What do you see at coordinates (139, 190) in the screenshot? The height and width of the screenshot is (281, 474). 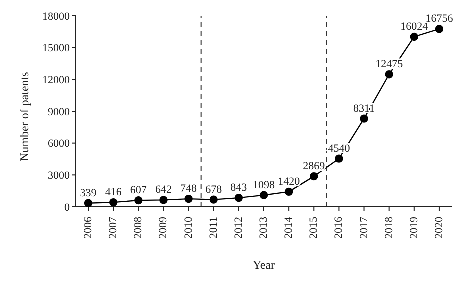 I see `data-label: 607` at bounding box center [139, 190].